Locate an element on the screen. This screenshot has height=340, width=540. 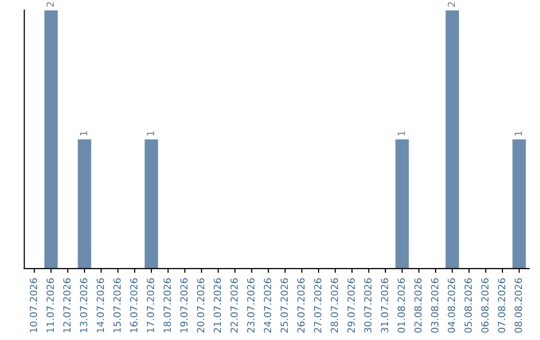
x-tick-label: 26.07.2026 is located at coordinates (301, 305).